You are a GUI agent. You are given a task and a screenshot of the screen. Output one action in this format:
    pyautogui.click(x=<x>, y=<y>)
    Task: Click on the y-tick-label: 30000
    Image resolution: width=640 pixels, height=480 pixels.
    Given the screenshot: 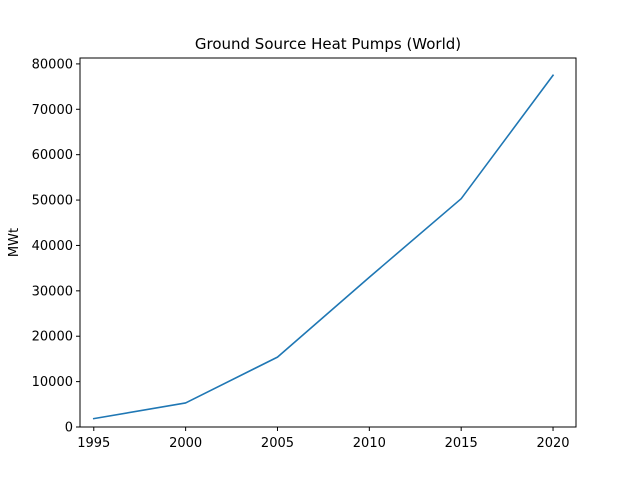 What is the action you would take?
    pyautogui.click(x=52, y=291)
    